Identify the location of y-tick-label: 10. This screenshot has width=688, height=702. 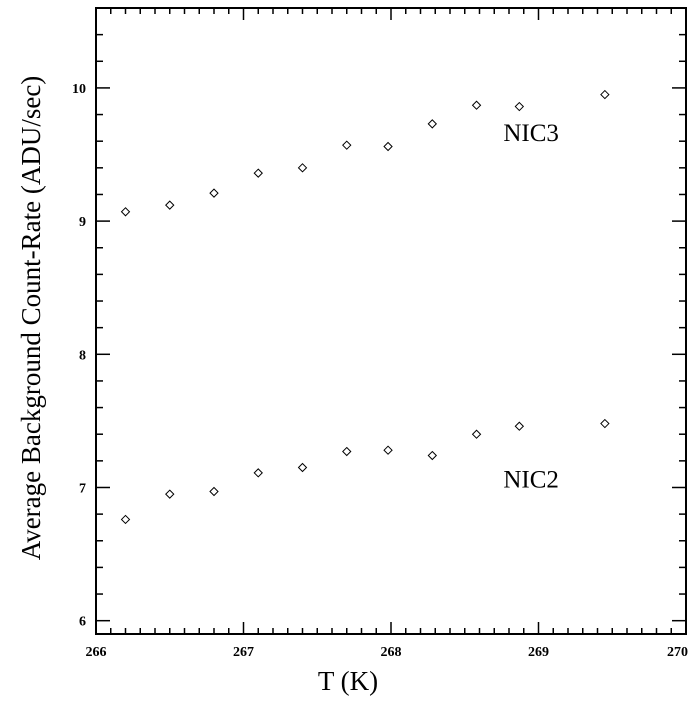
(79, 89).